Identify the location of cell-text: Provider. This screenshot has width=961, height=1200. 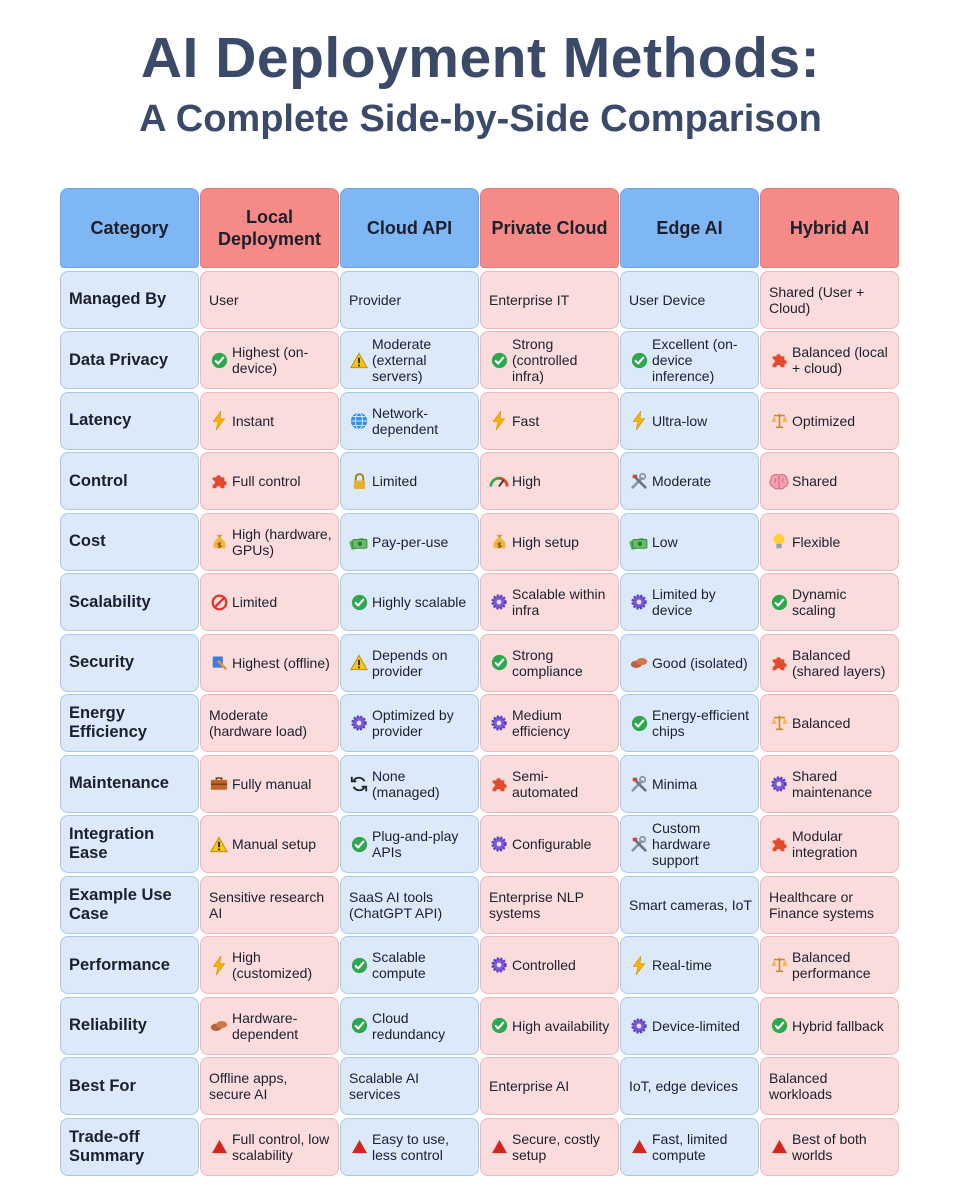
(375, 299).